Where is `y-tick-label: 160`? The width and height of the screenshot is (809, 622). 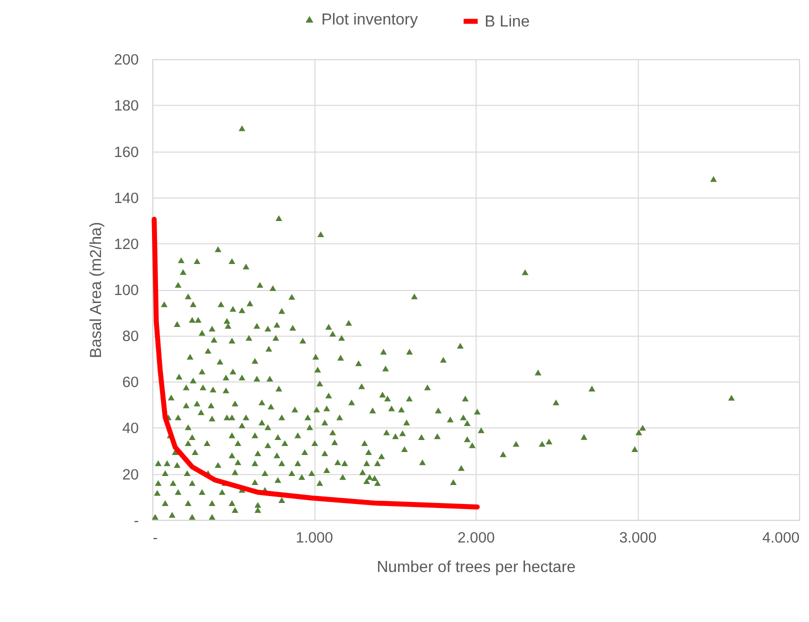
y-tick-label: 160 is located at coordinates (126, 152).